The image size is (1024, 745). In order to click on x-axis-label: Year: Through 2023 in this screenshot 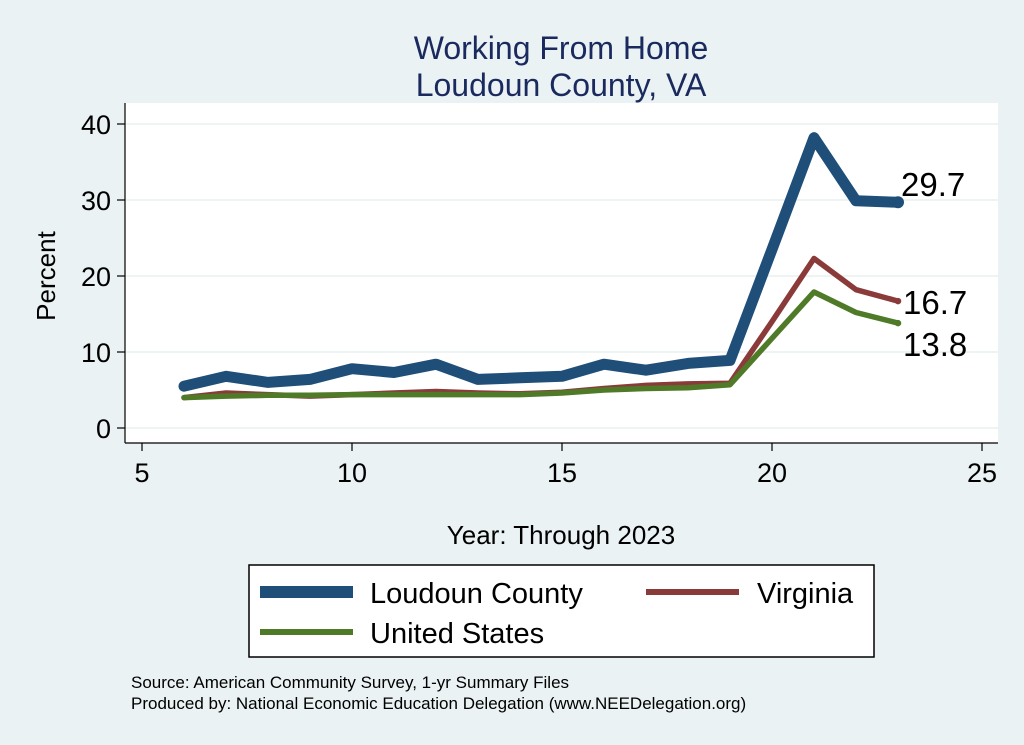, I will do `click(561, 535)`.